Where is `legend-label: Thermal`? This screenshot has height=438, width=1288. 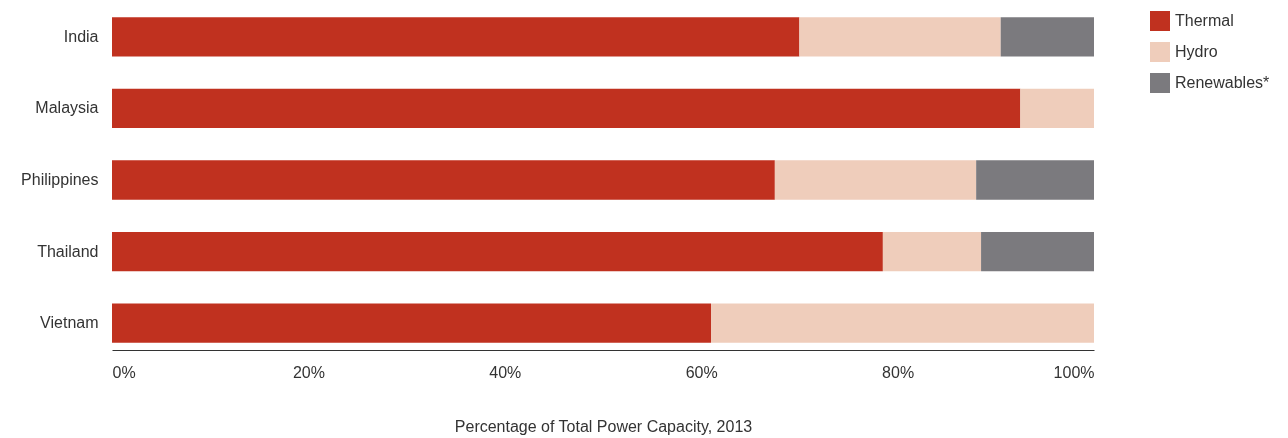
legend-label: Thermal is located at coordinates (1204, 20).